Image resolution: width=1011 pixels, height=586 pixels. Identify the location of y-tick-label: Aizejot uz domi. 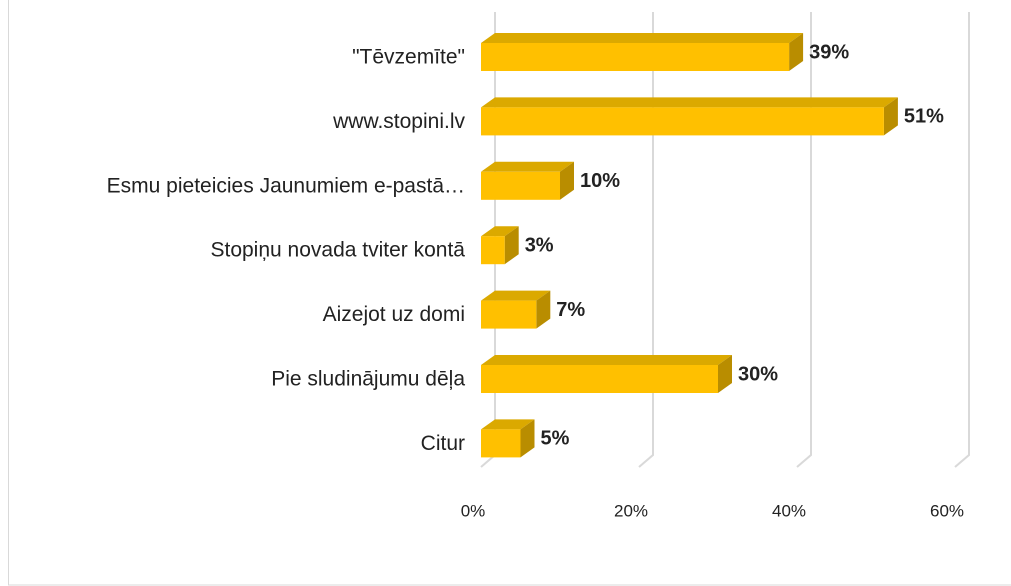
(394, 314).